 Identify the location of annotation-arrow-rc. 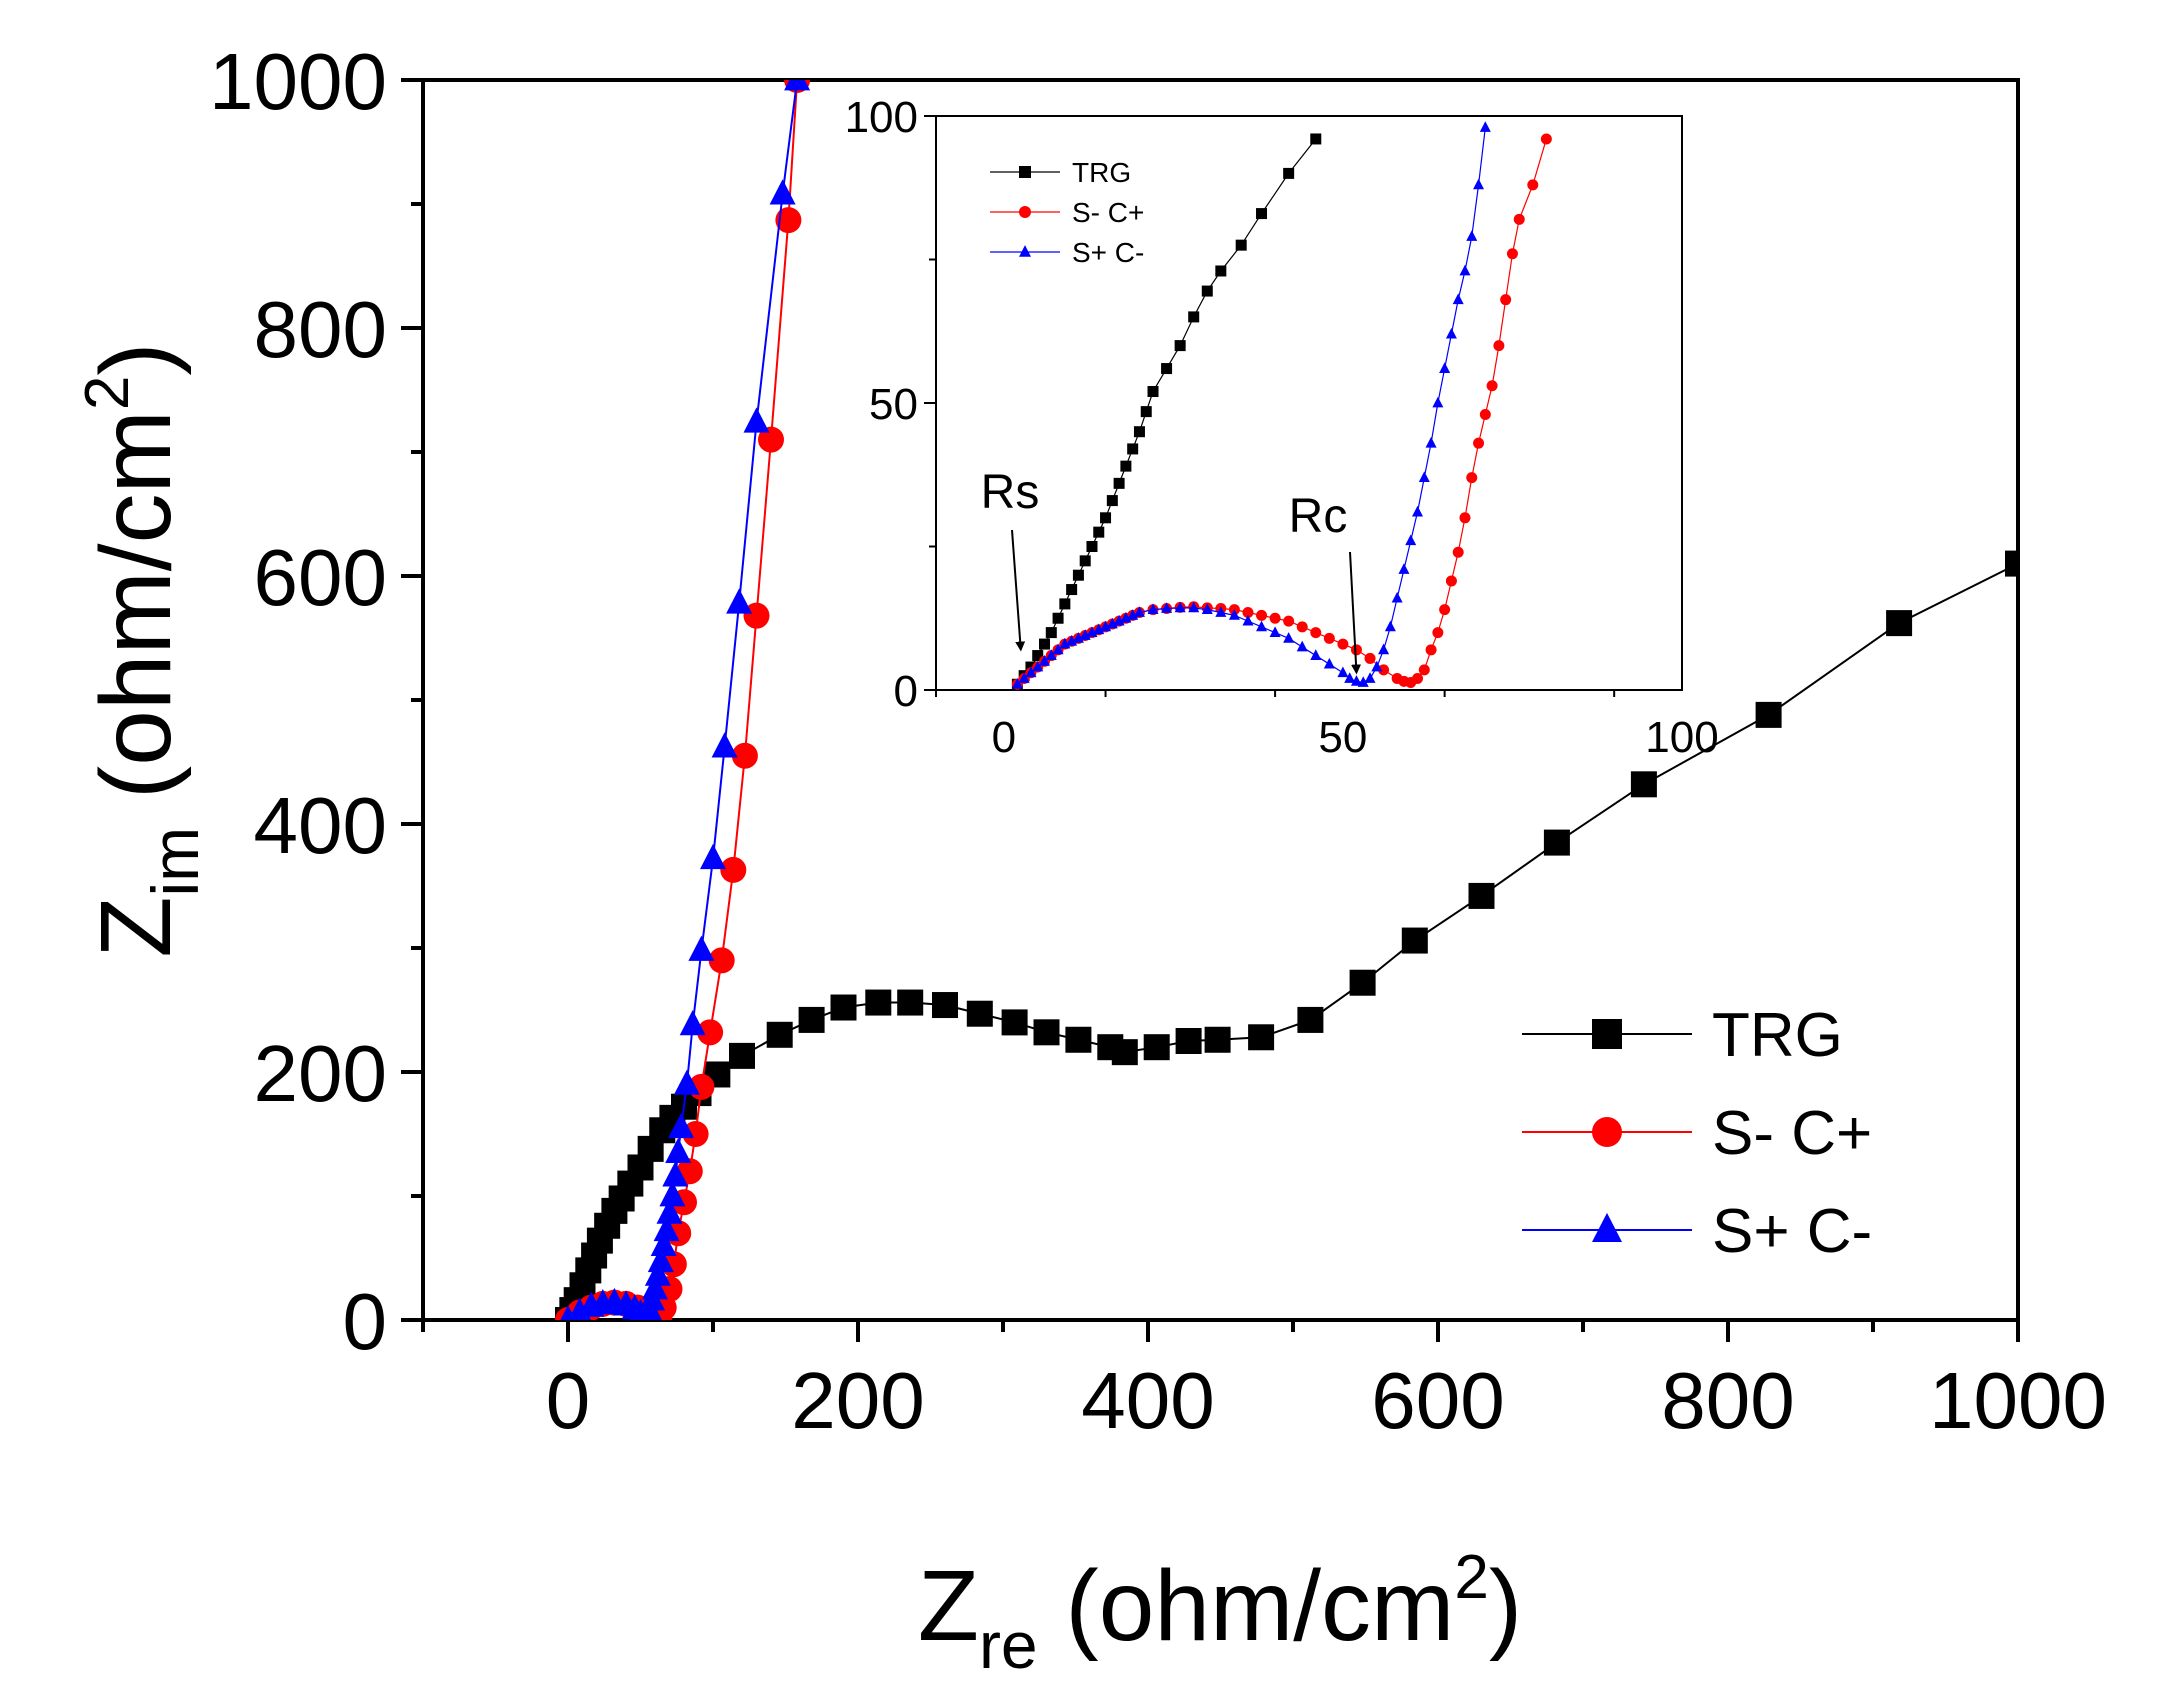
(1355, 613).